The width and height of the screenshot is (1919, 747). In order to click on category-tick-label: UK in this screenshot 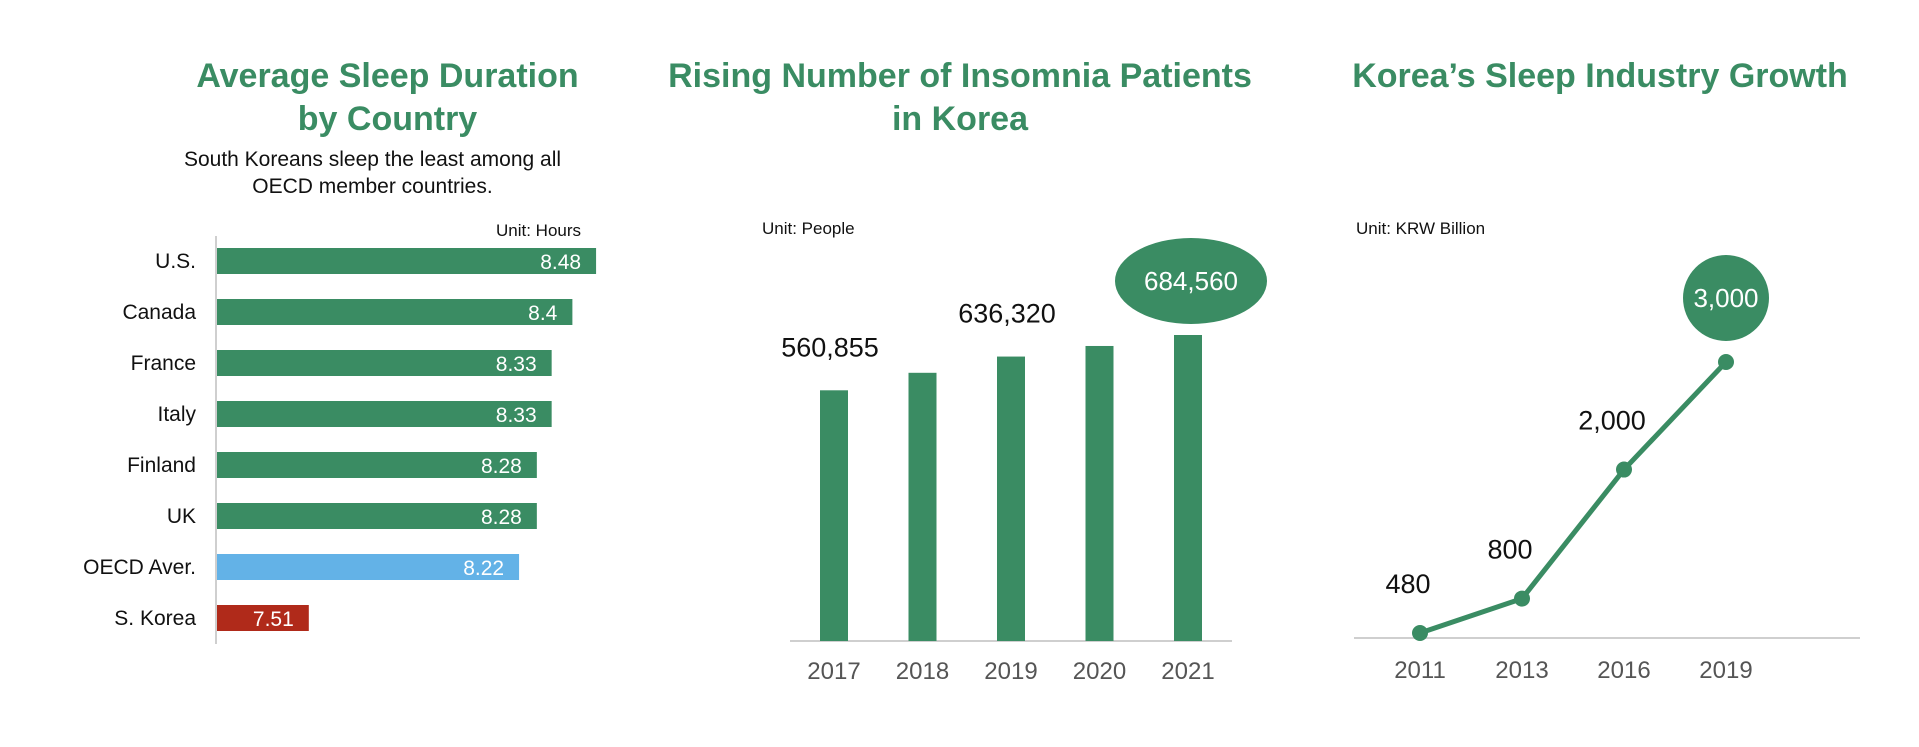, I will do `click(181, 516)`.